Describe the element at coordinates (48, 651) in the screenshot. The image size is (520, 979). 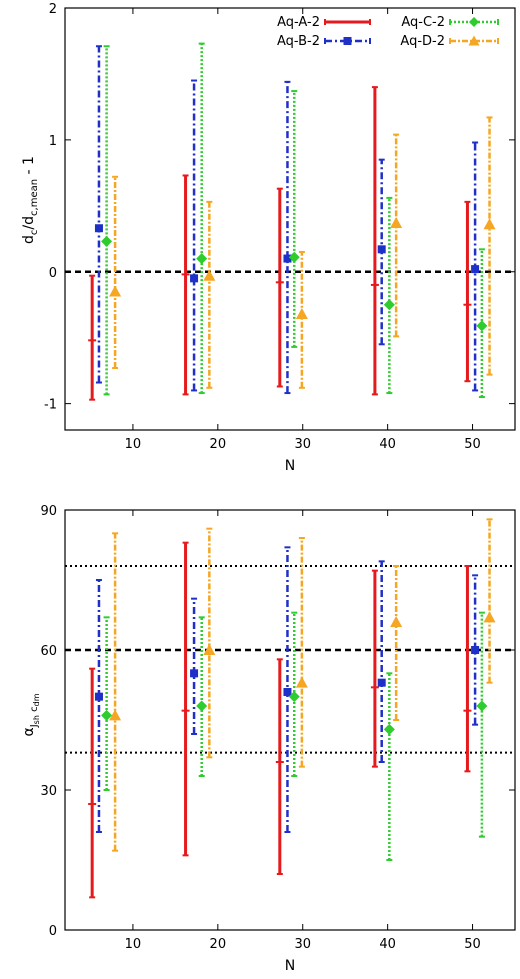
I see `y-tick-label: 60` at that location.